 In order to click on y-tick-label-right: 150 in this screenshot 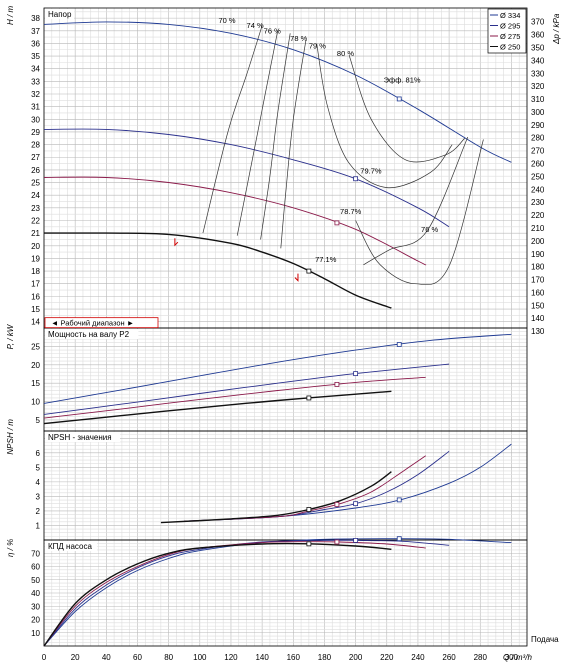, I will do `click(538, 305)`.